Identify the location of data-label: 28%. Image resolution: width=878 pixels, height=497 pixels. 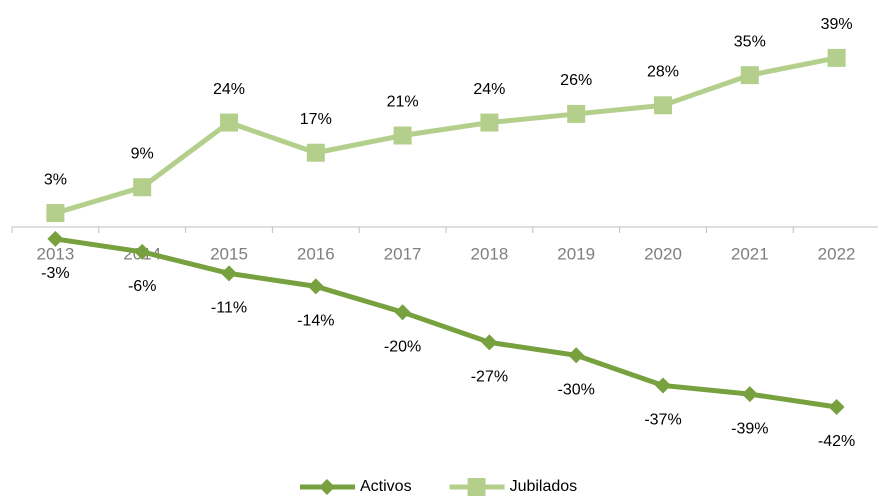
(663, 72).